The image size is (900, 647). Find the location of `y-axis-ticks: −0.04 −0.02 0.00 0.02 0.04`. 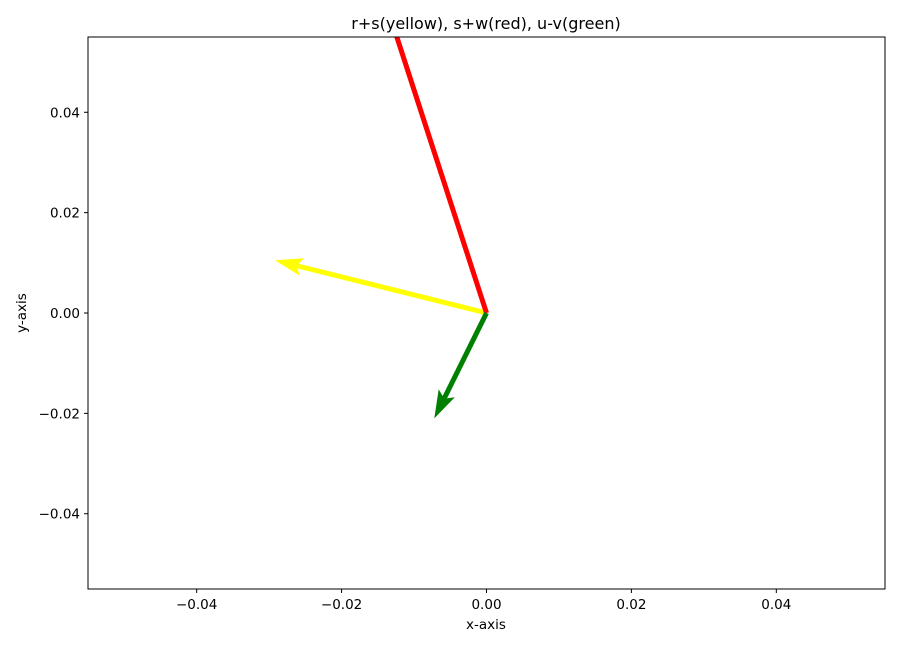

y-axis-ticks: −0.04 −0.02 0.00 0.02 0.04 is located at coordinates (63, 314).